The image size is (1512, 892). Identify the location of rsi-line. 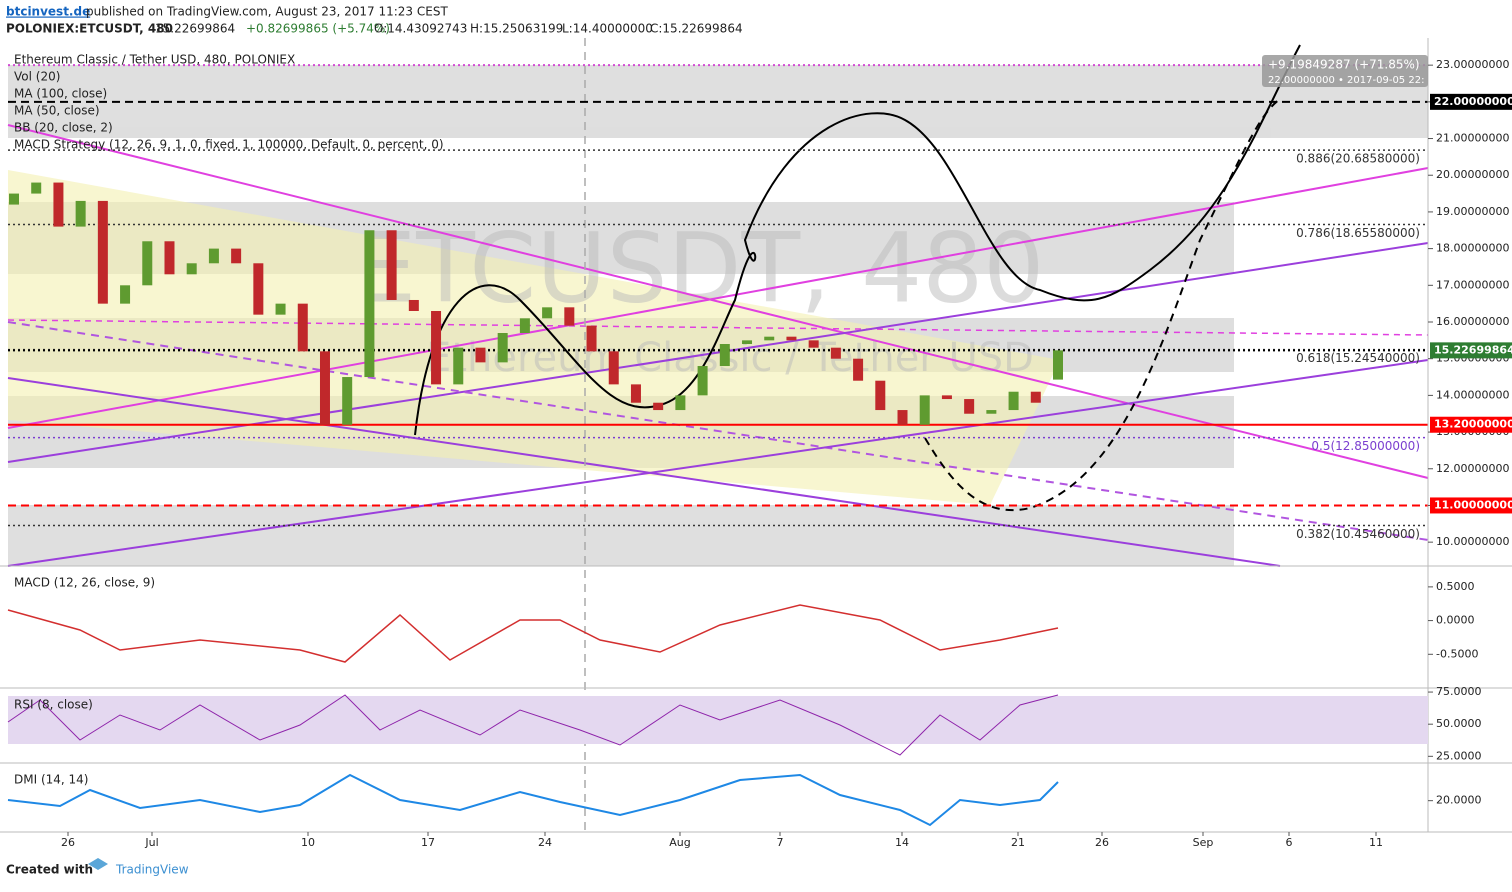
(533, 725).